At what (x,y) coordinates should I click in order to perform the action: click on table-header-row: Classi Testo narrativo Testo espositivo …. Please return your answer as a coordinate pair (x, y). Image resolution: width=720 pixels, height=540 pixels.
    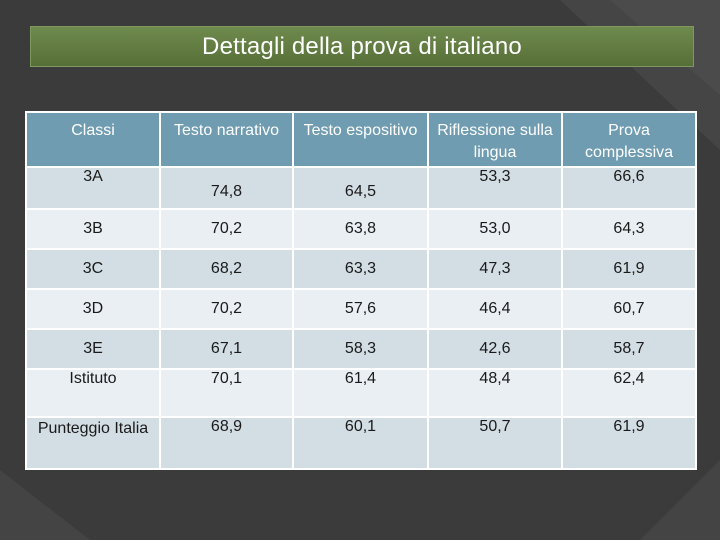
    Looking at the image, I should click on (361, 139).